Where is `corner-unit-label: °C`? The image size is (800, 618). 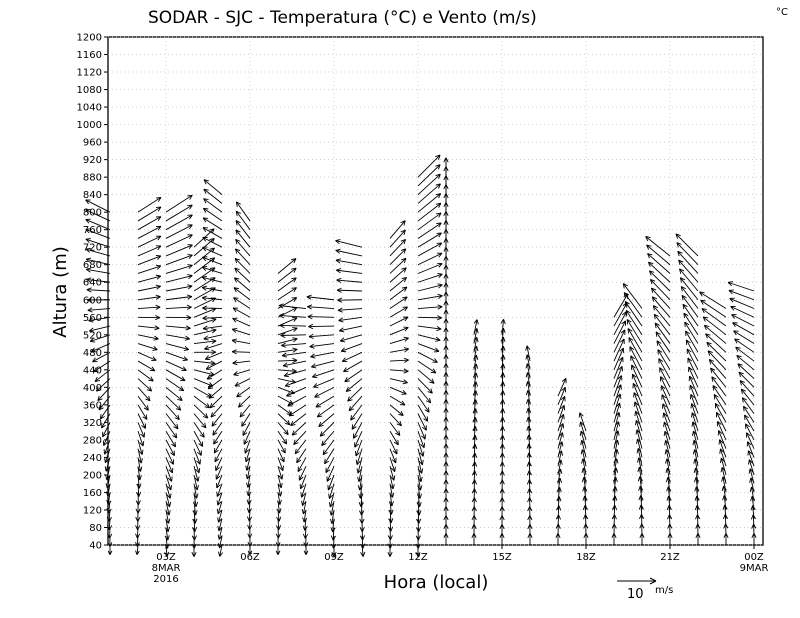
corner-unit-label: °C is located at coordinates (782, 12).